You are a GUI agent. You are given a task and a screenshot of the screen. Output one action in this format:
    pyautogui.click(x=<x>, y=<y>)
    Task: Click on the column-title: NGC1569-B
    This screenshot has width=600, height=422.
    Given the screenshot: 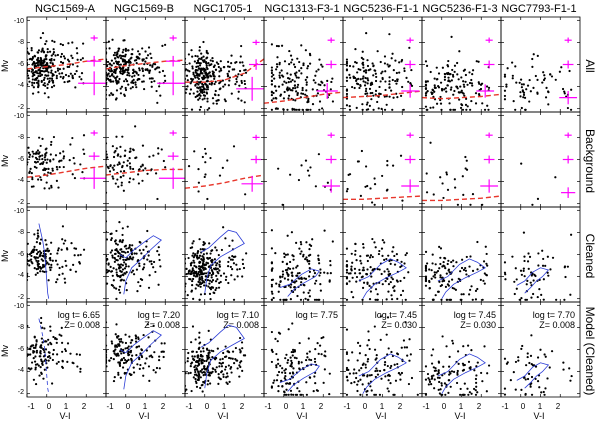 What is the action you would take?
    pyautogui.click(x=144, y=9)
    